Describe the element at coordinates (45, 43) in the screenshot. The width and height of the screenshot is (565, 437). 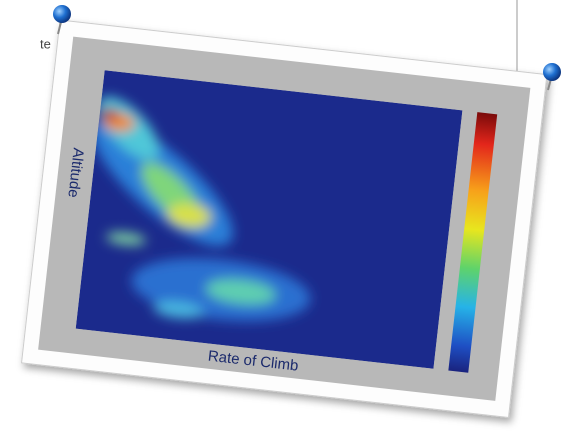
I see `cropped-text: te` at that location.